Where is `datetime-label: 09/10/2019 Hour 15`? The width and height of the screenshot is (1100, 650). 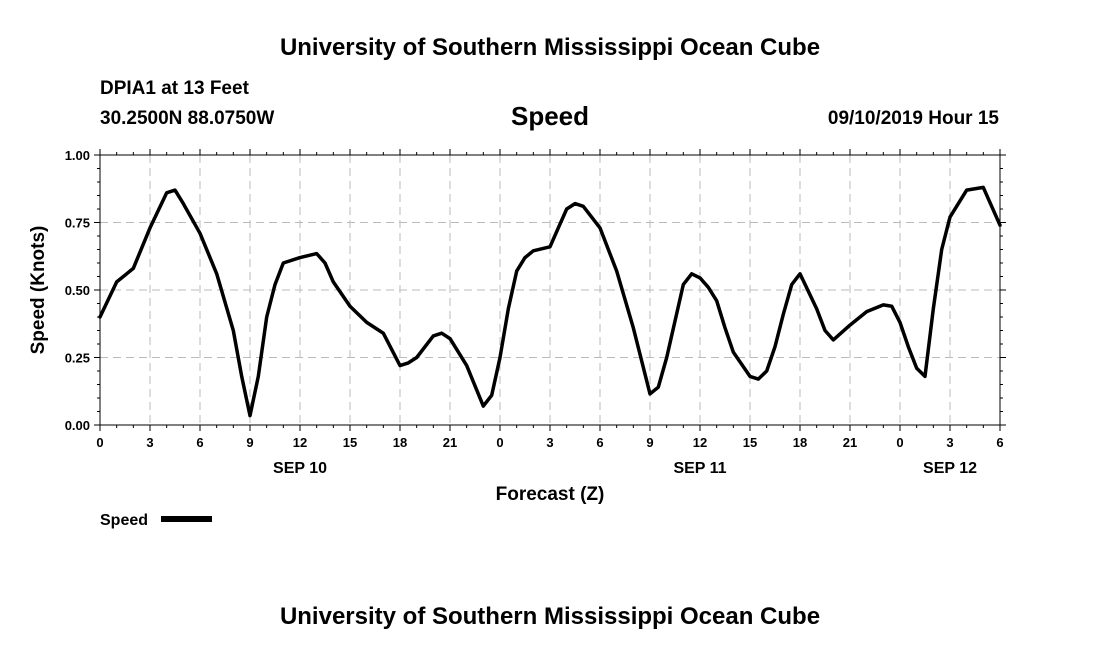
datetime-label: 09/10/2019 Hour 15 is located at coordinates (914, 118).